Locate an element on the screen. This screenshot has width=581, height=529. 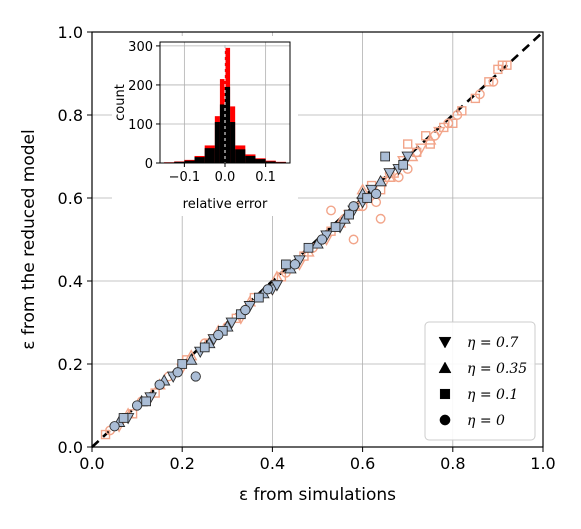
y-tick-label: 0.8 is located at coordinates (70, 115).